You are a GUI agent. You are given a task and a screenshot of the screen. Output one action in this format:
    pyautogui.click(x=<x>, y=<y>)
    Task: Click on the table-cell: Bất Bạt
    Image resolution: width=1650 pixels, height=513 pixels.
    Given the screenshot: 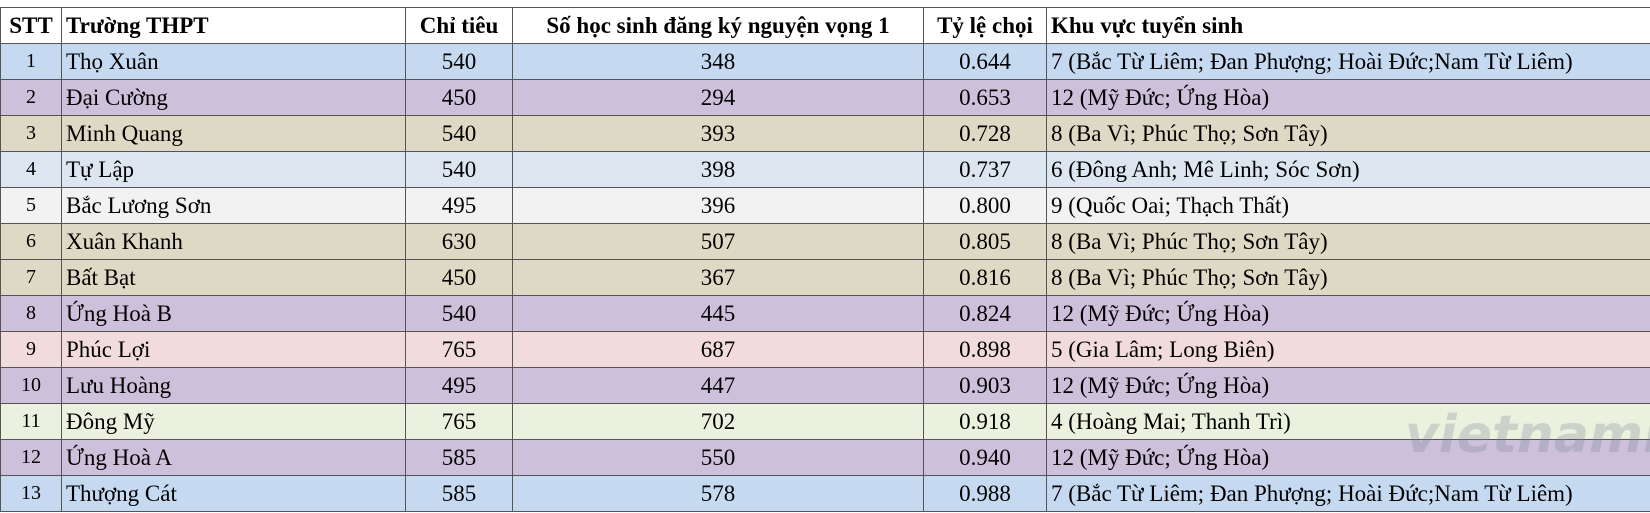 What is the action you would take?
    pyautogui.click(x=233, y=277)
    